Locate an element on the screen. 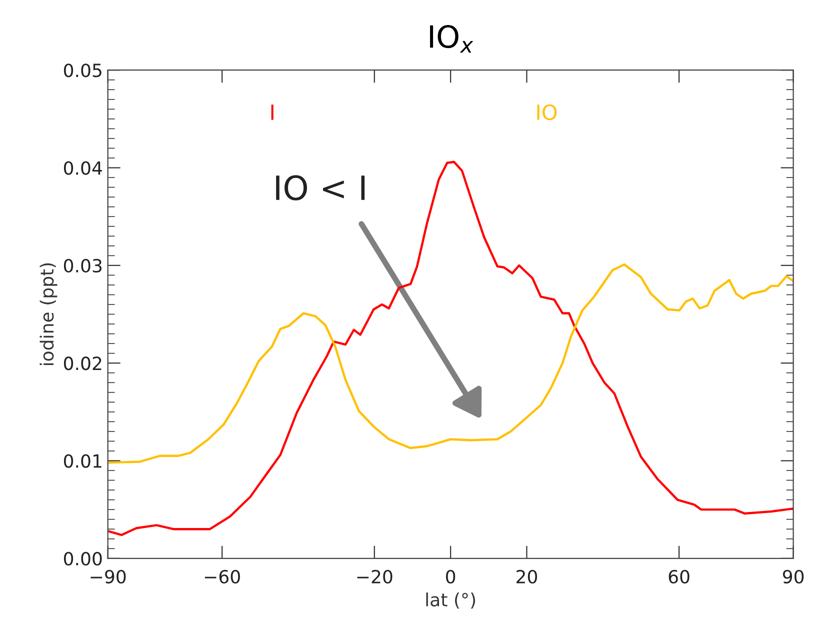  x-tick-label: −20 is located at coordinates (374, 577).